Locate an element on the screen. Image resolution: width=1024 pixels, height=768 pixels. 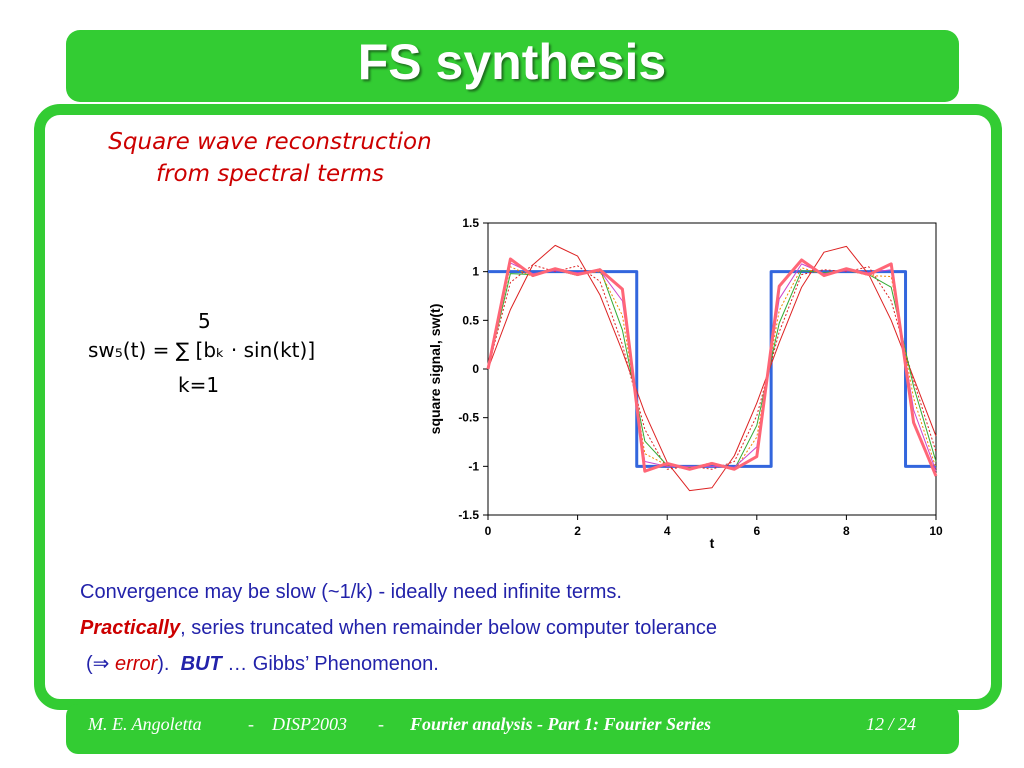
subtitle-line-2: from spectral terms is located at coordinates (269, 174).